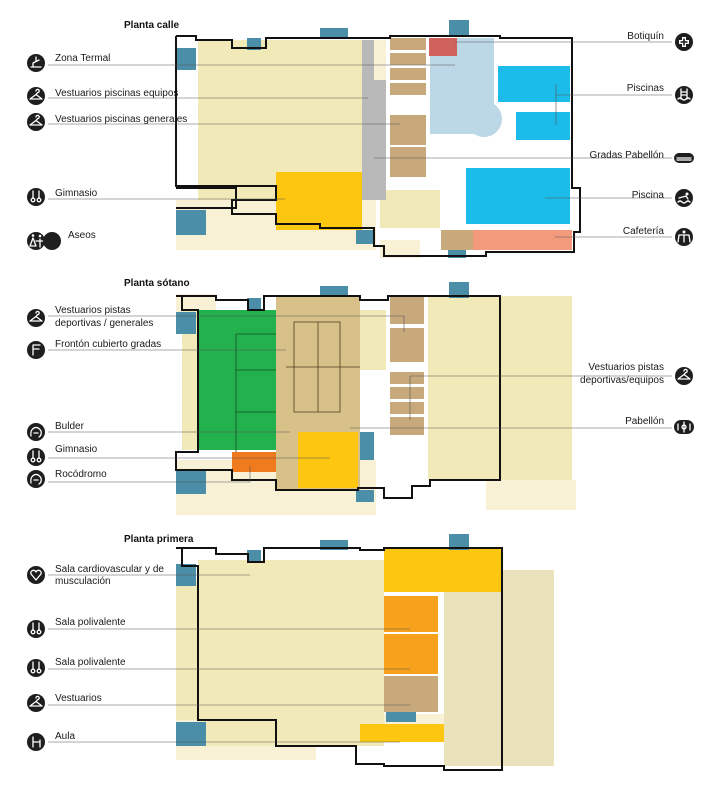 Image resolution: width=704 pixels, height=794 pixels. Describe the element at coordinates (684, 237) in the screenshot. I see `cafe-icon` at that location.